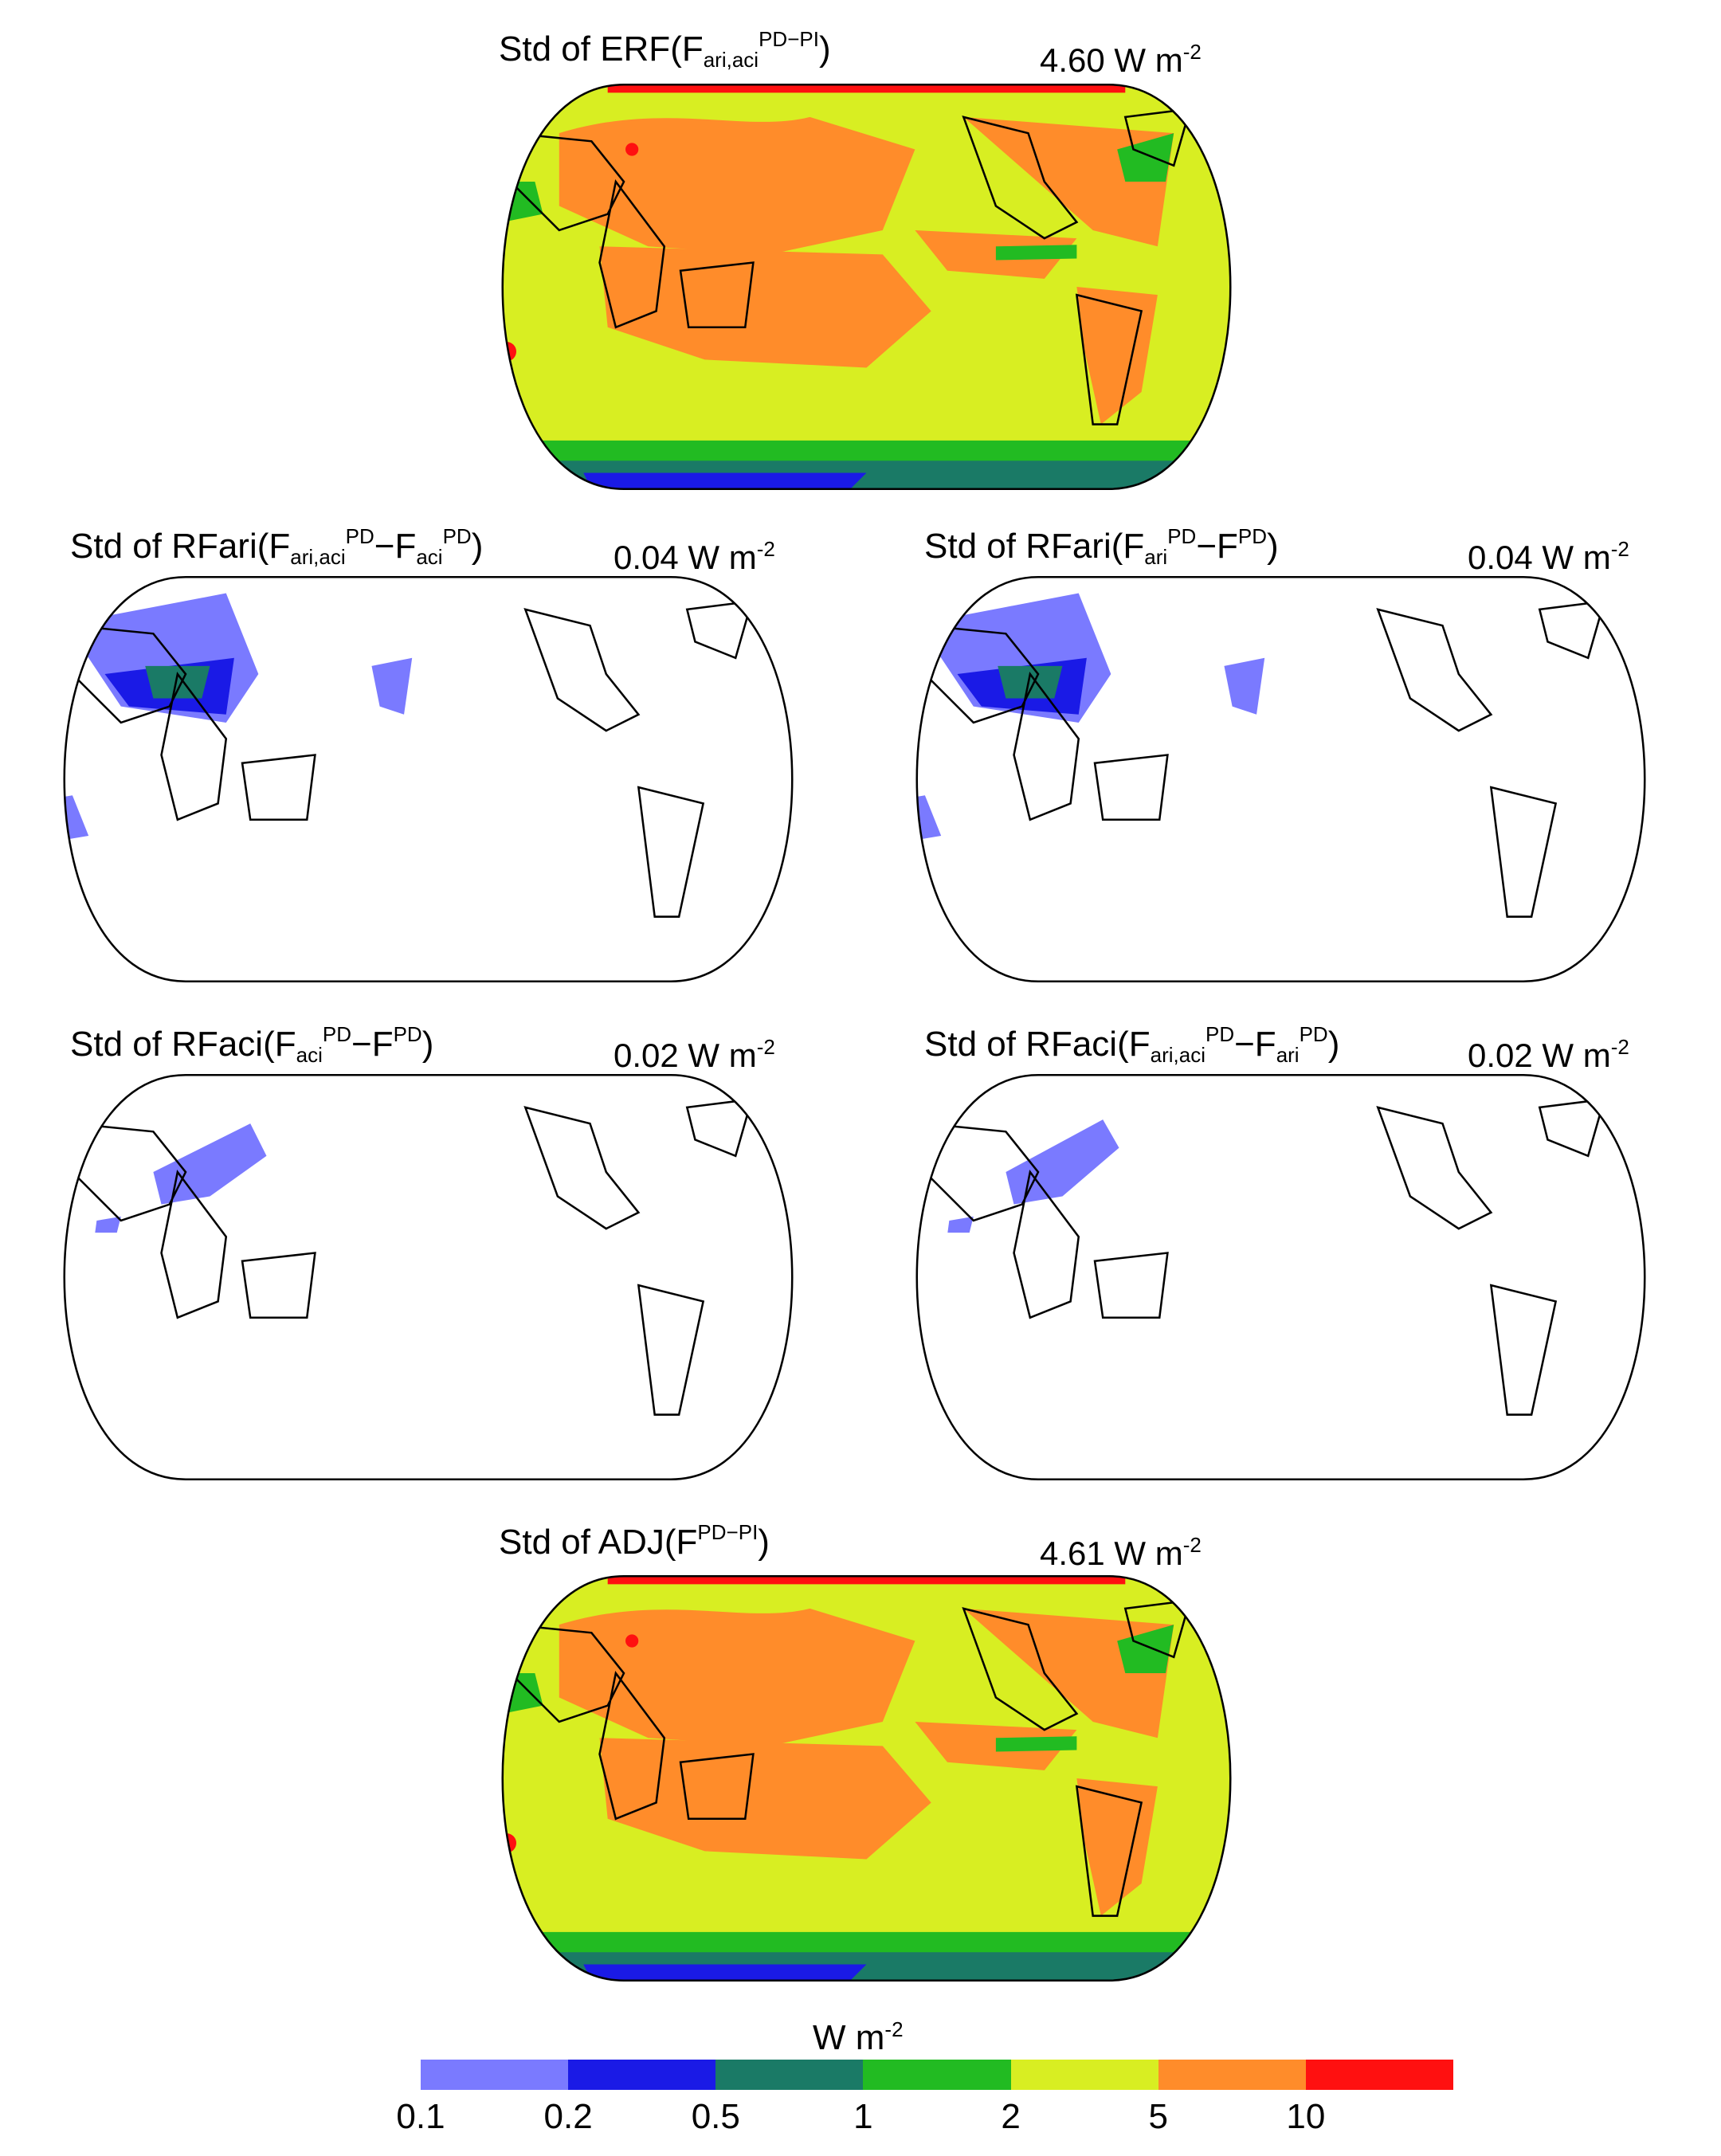  I want to click on colorbar-tick-label: 0.2, so click(568, 2116).